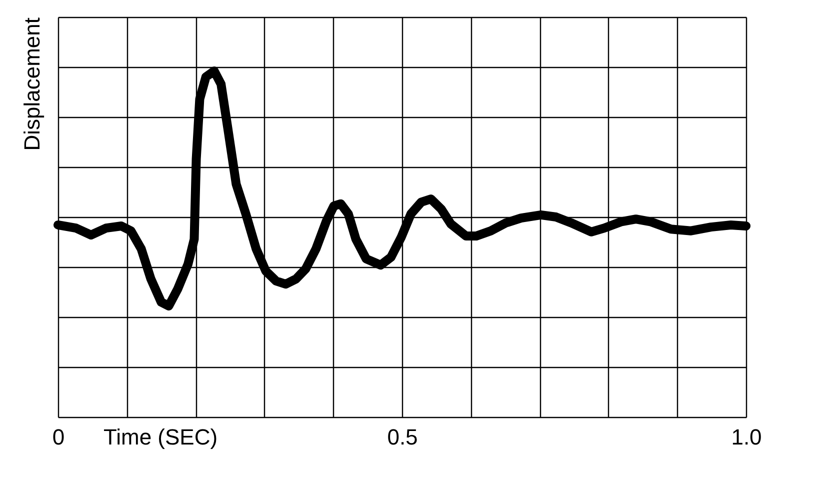  Describe the element at coordinates (32, 84) in the screenshot. I see `y-axis-title: Displacement` at that location.